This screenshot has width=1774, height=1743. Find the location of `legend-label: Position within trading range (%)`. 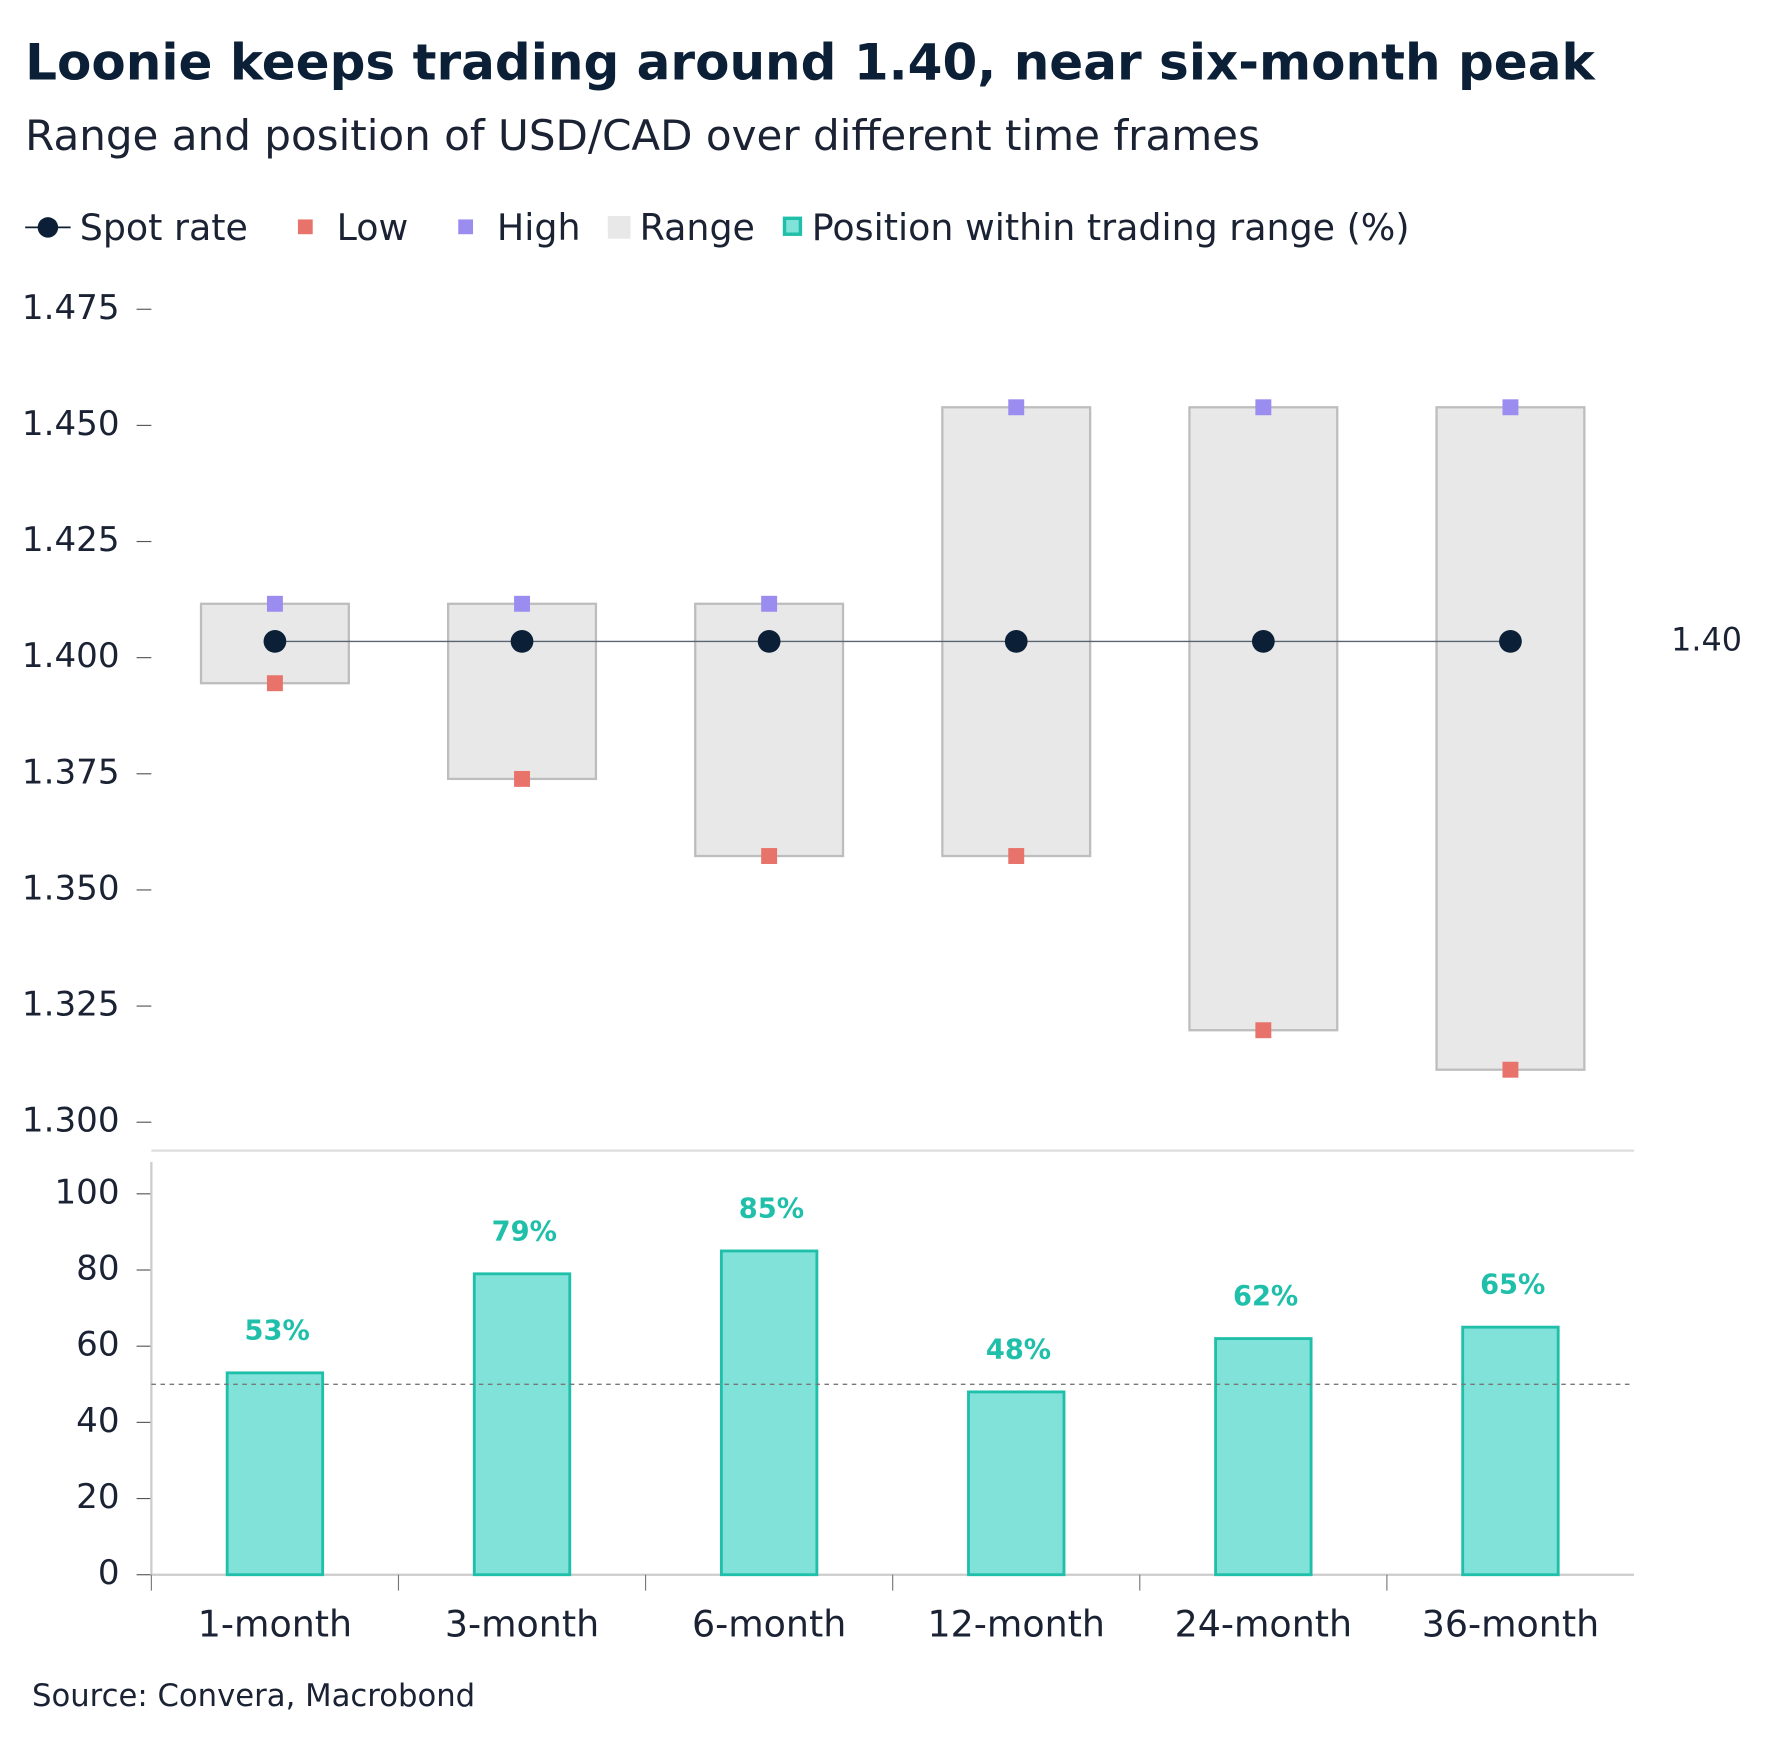

legend-label: Position within trading range (%) is located at coordinates (1111, 227).